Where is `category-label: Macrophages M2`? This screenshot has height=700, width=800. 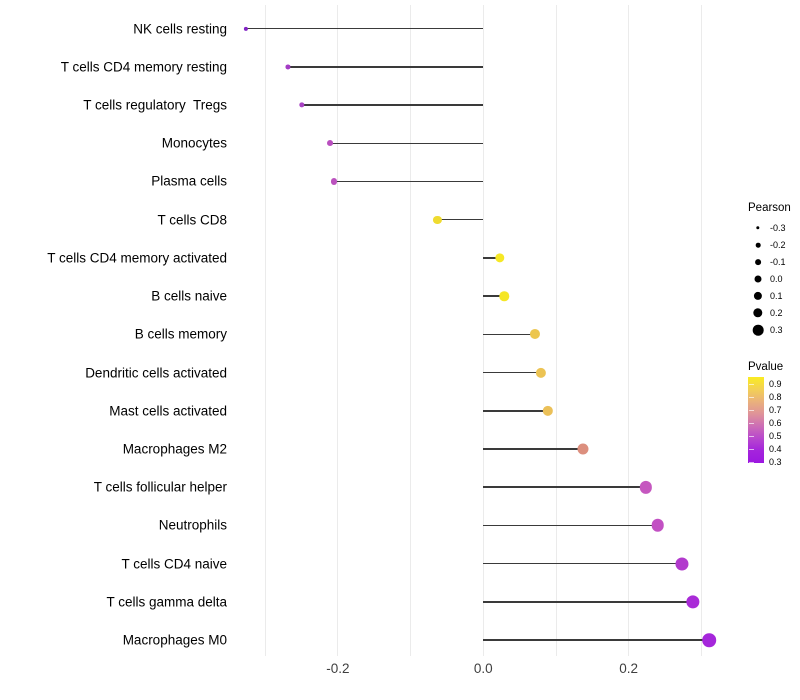
category-label: Macrophages M2 is located at coordinates (174, 449).